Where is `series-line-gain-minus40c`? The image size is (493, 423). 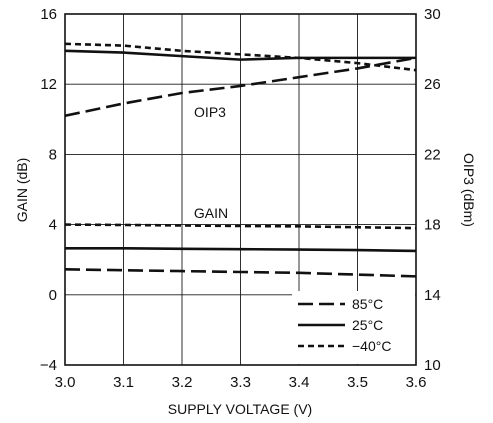 series-line-gain-minus40c is located at coordinates (240, 226).